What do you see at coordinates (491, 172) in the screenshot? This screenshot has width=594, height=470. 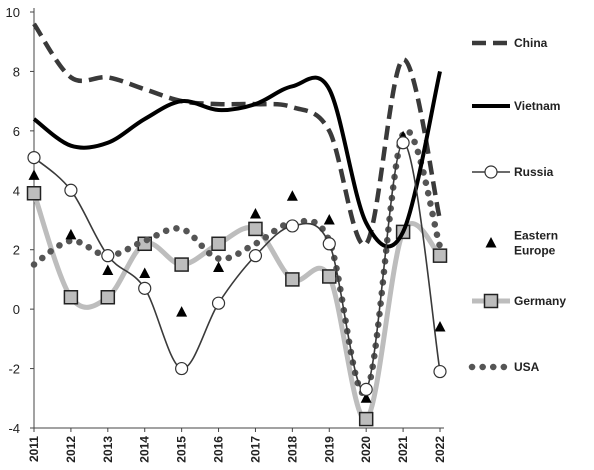 I see `legend-marker-russia` at bounding box center [491, 172].